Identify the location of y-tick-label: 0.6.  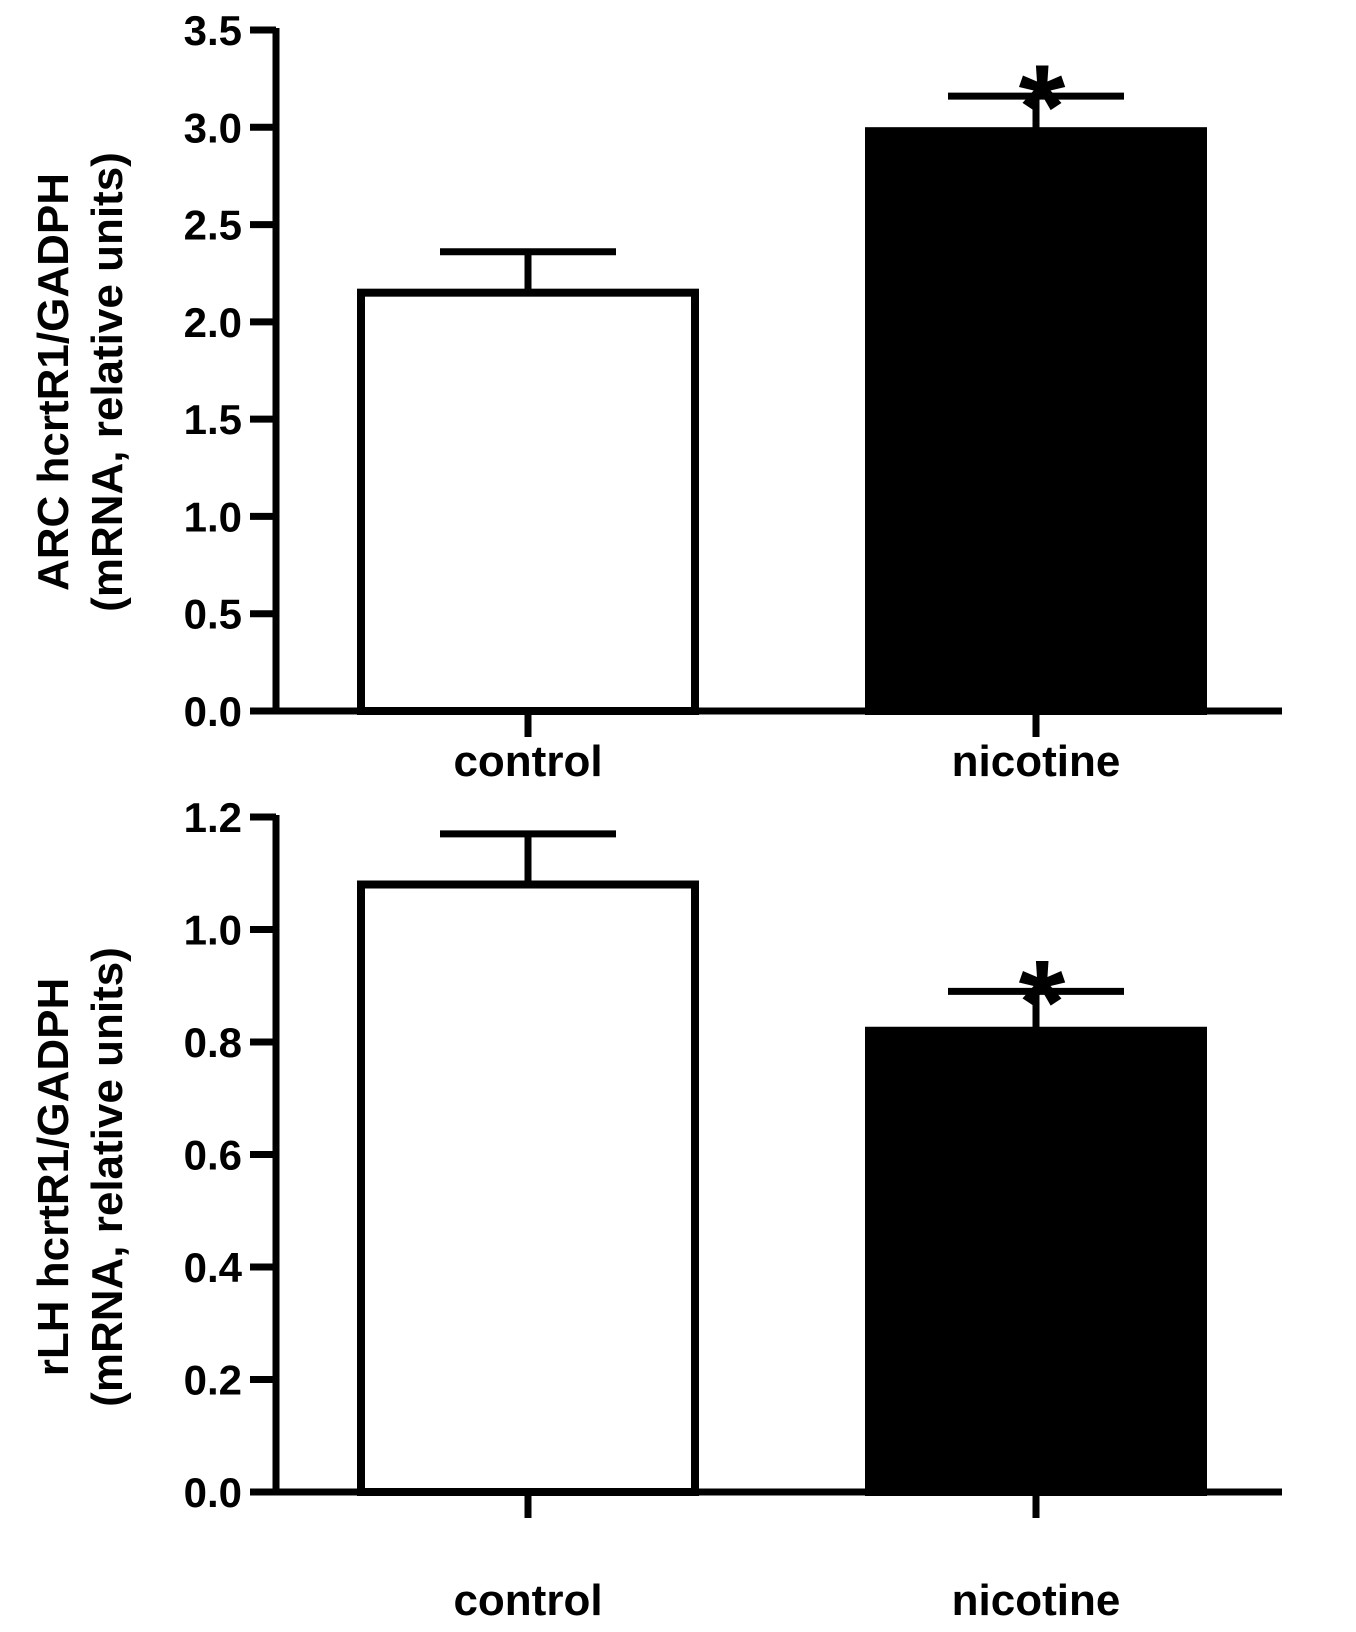
(213, 1155).